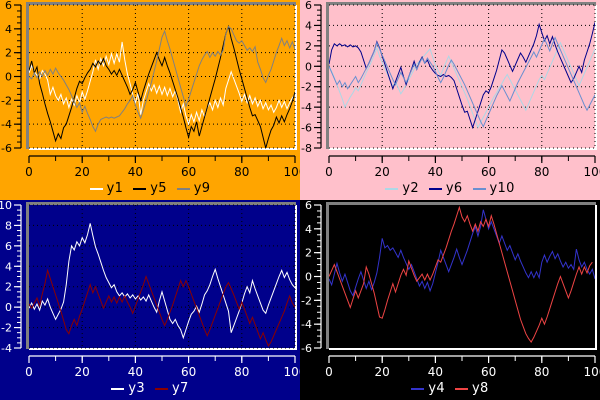 This screenshot has height=400, width=600. I want to click on series-line-y9, so click(162, 79).